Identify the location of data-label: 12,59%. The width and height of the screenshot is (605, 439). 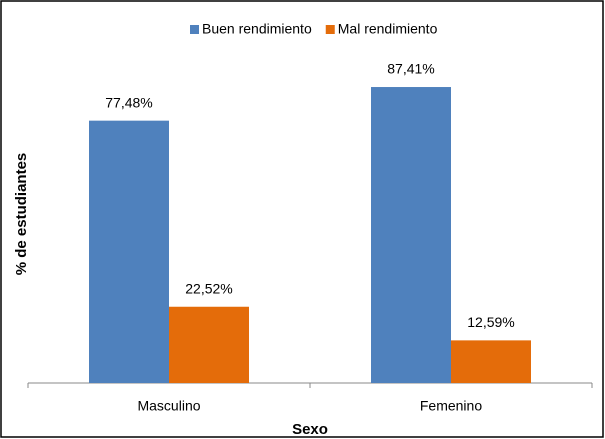
(490, 322).